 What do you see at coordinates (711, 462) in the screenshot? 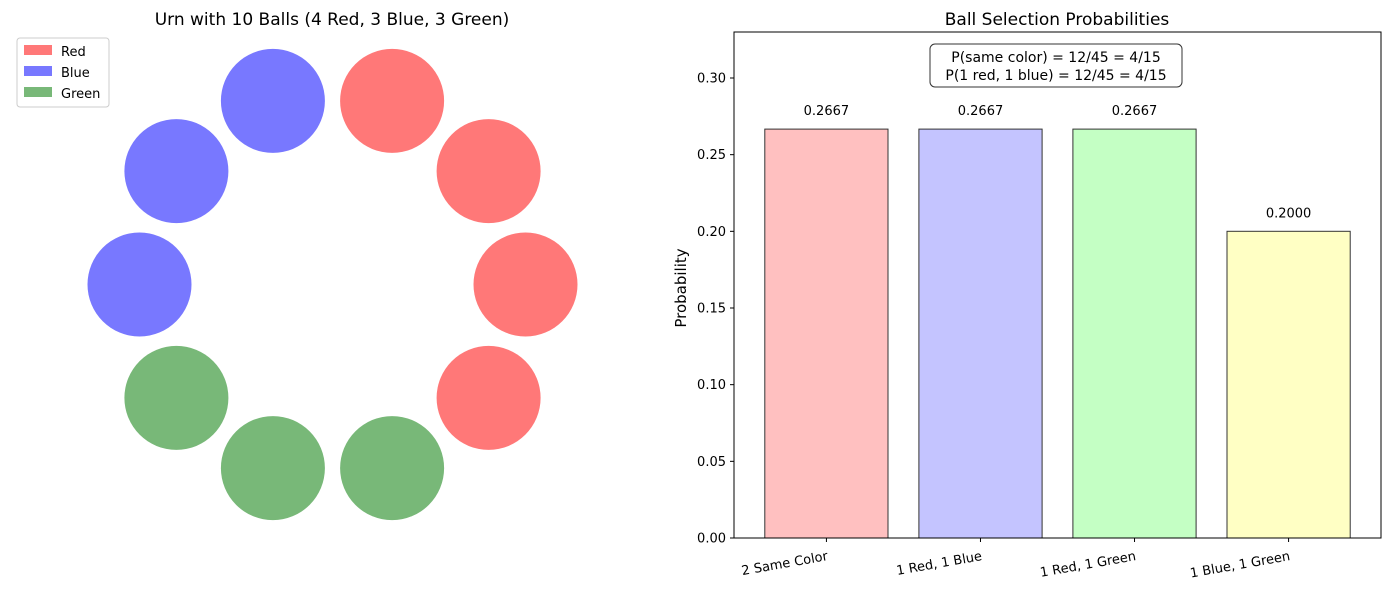
I see `y-tick-label: 0.05` at bounding box center [711, 462].